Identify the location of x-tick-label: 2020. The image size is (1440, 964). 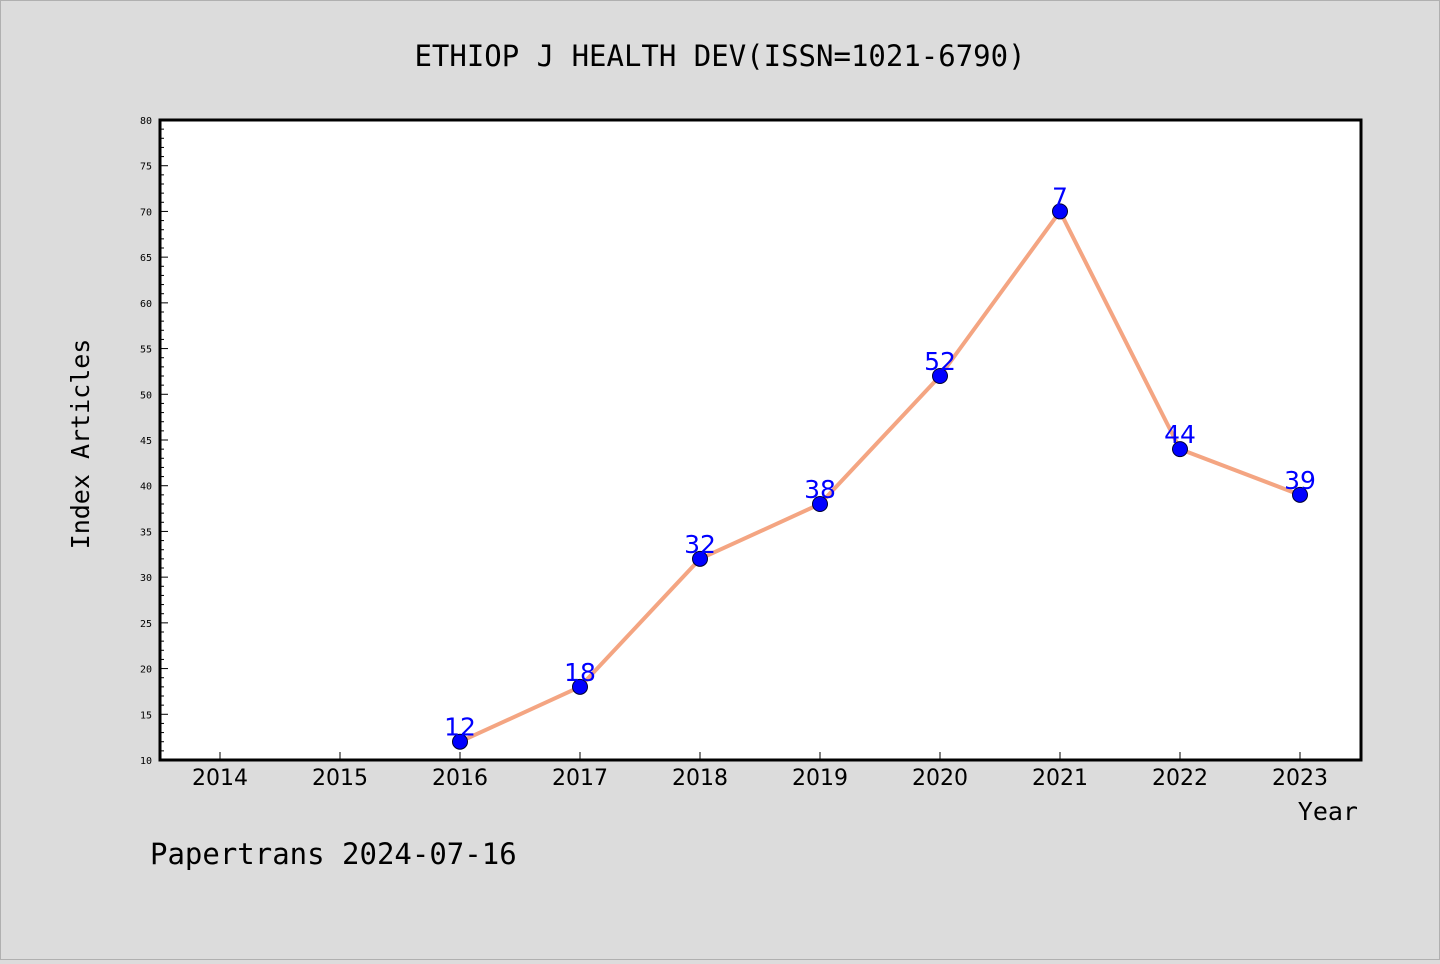
(940, 778).